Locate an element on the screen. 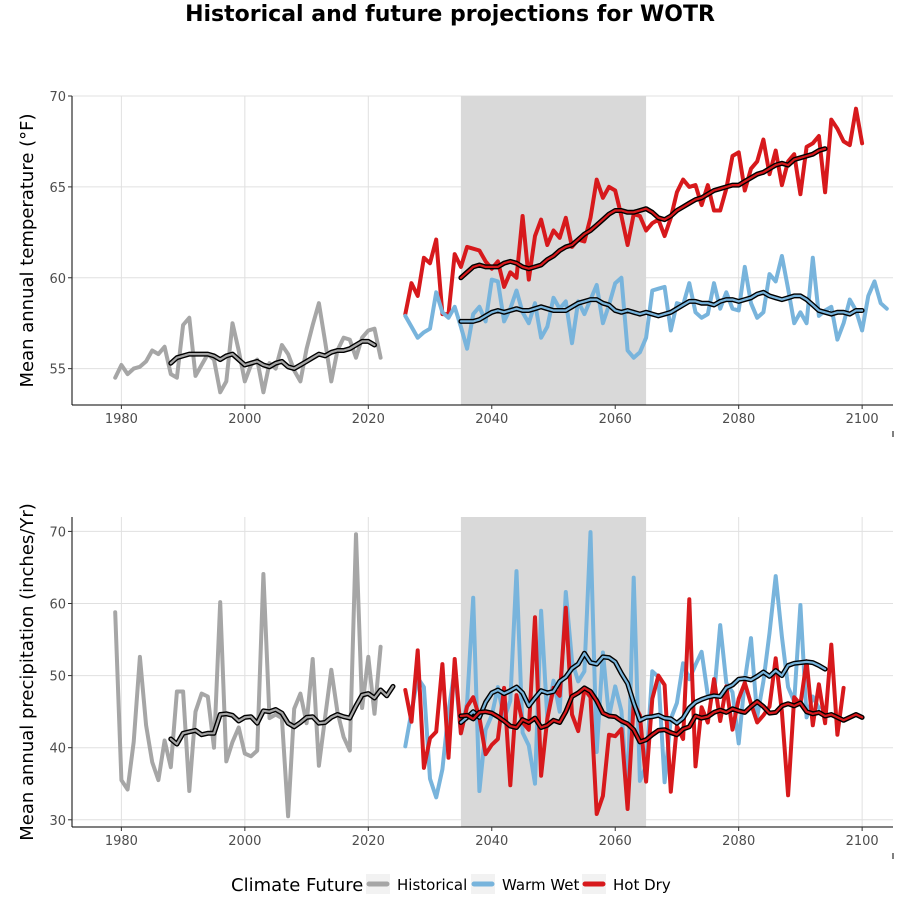  legend-title: Climate Future is located at coordinates (297, 885).